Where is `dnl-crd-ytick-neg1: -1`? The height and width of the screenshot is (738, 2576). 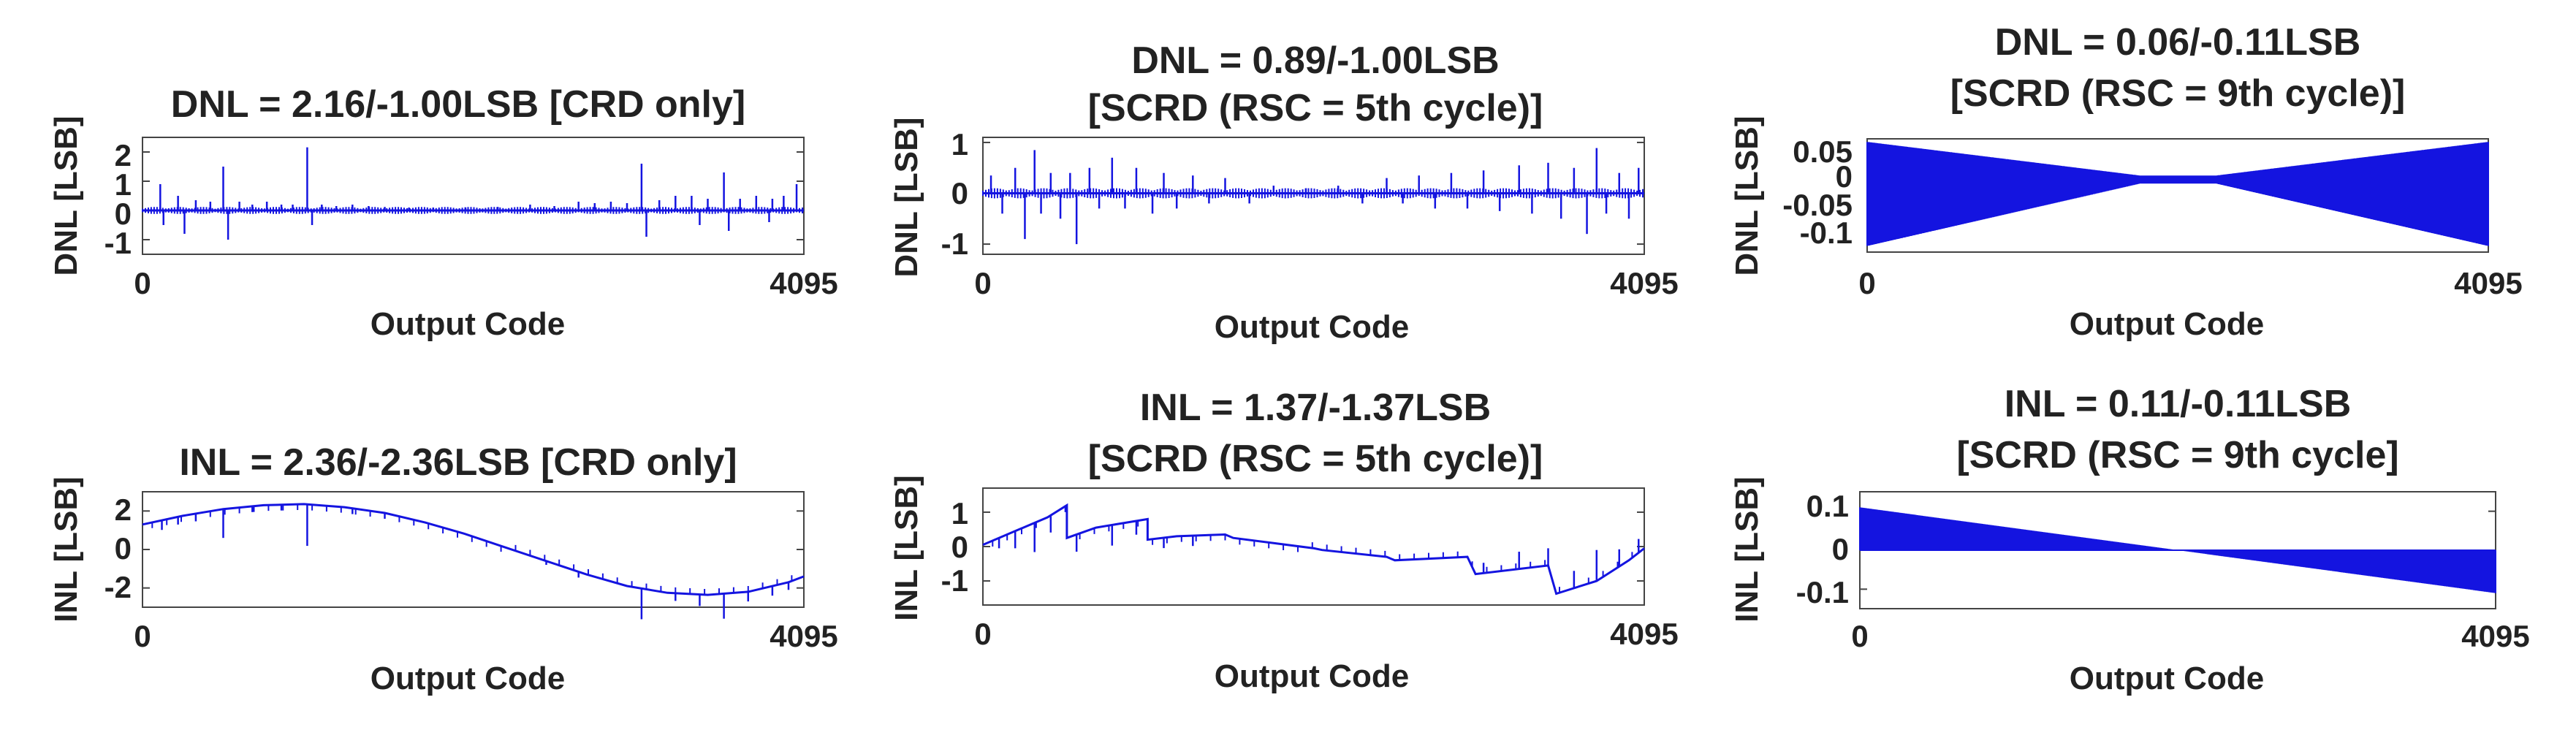 dnl-crd-ytick-neg1: -1 is located at coordinates (119, 243).